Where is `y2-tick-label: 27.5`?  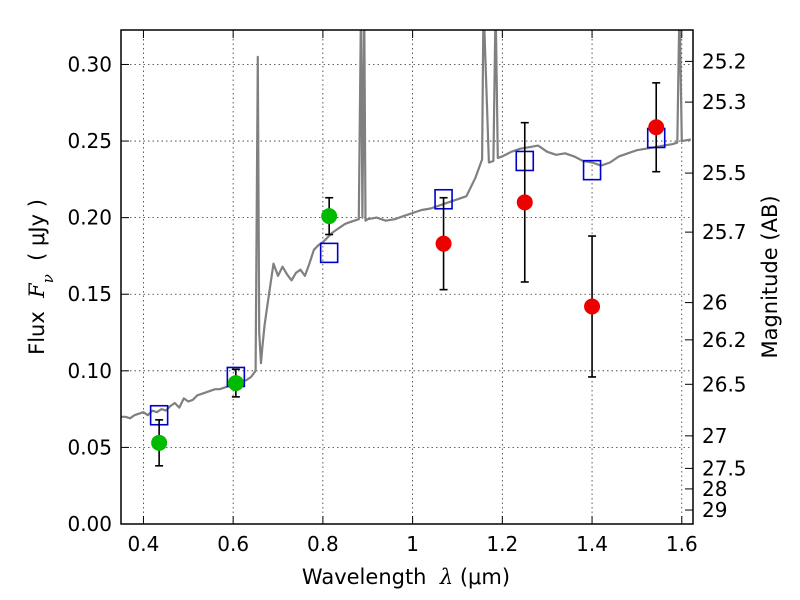
y2-tick-label: 27.5 is located at coordinates (724, 468).